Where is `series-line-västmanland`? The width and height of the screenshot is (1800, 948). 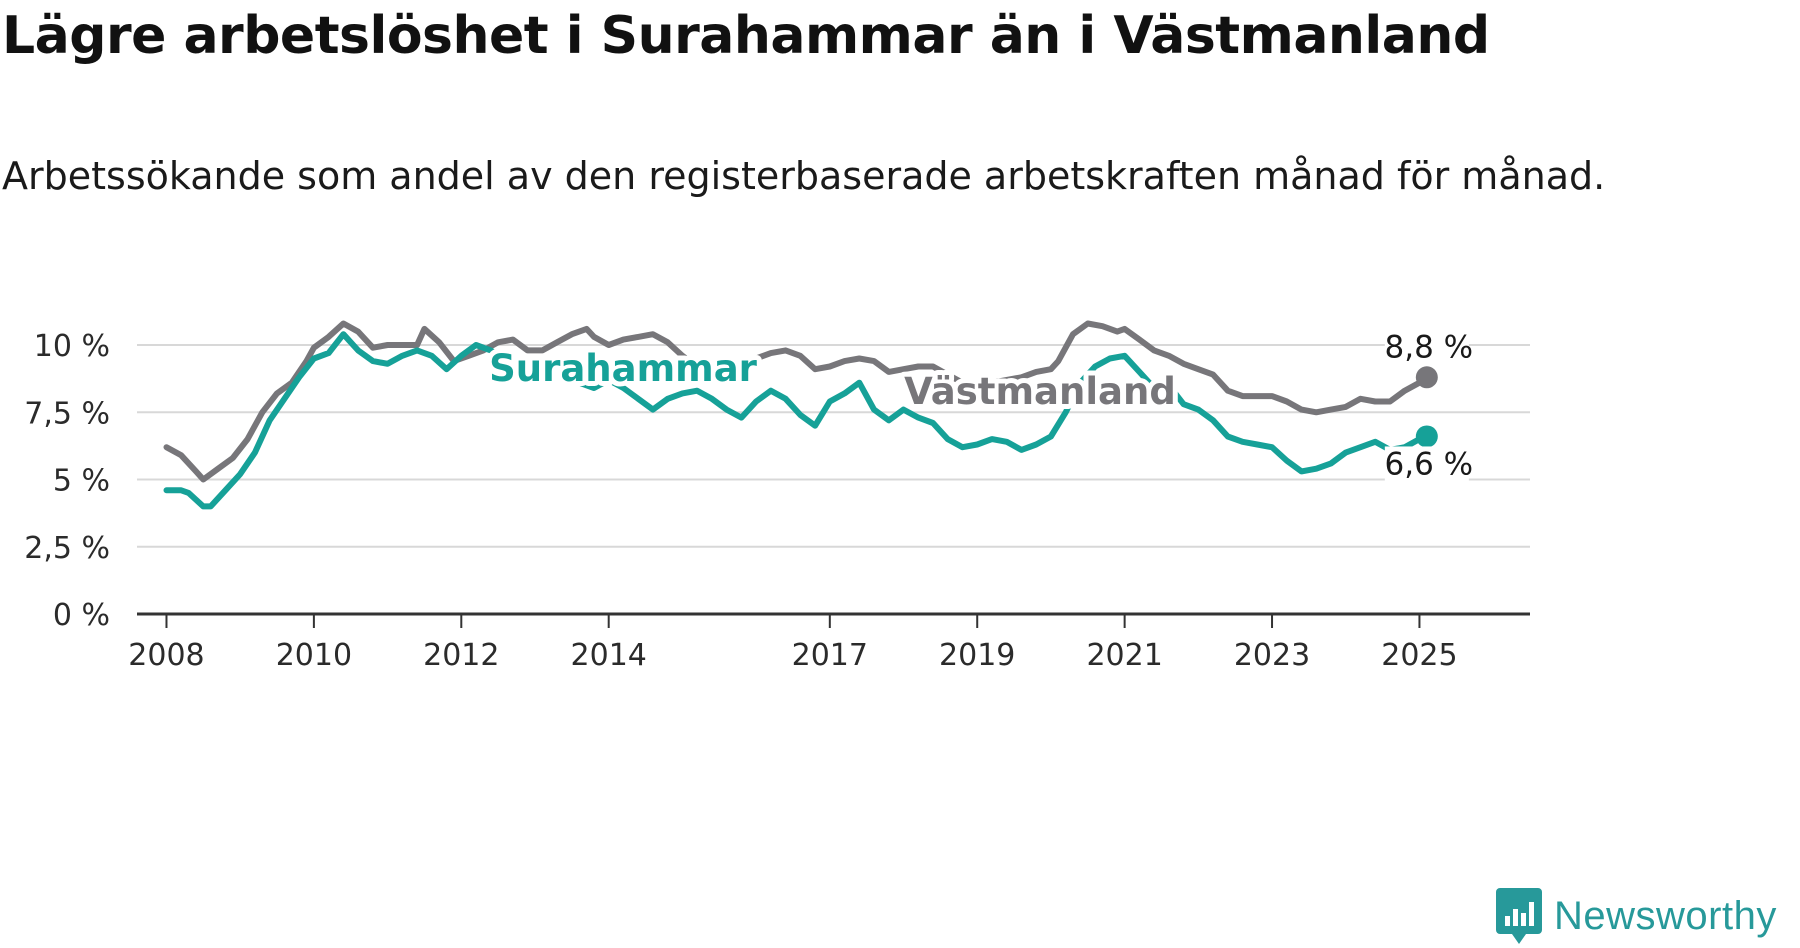
series-line-västmanland is located at coordinates (796, 401).